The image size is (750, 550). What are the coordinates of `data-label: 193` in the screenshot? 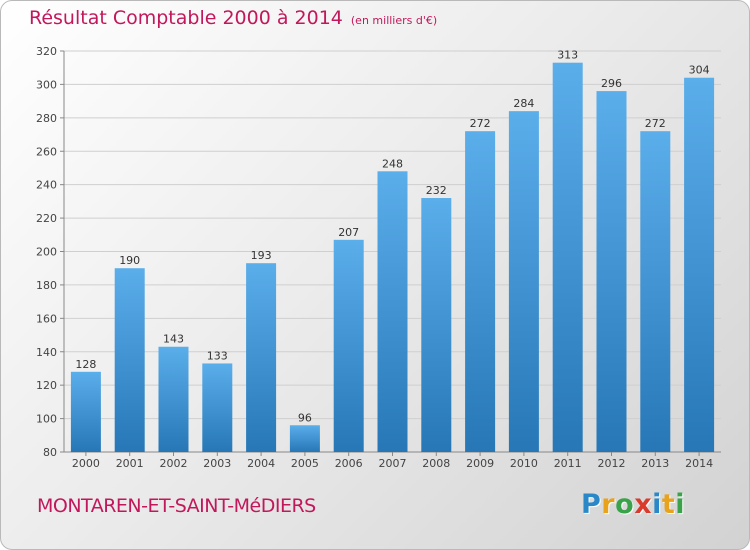 It's located at (261, 255).